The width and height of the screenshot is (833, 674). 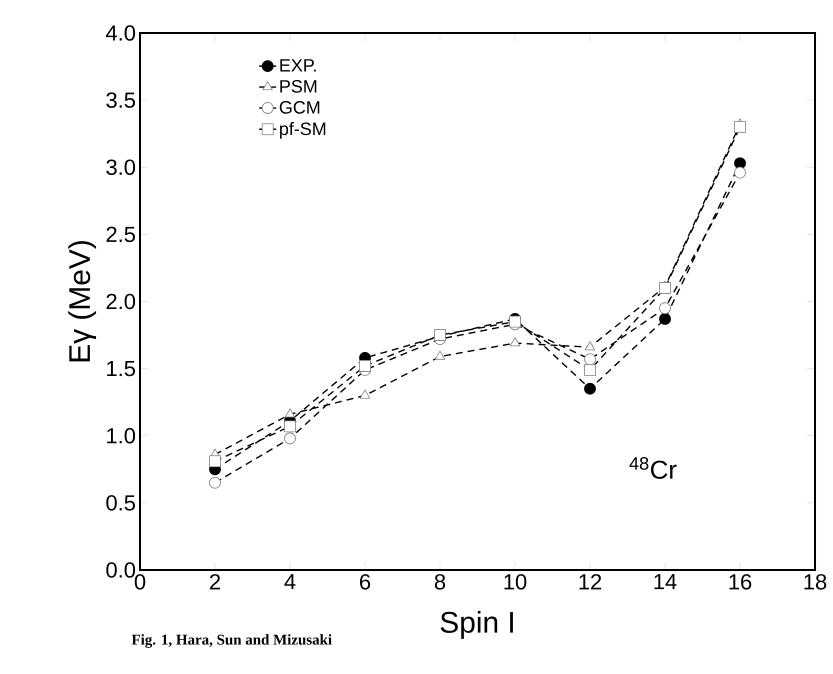 What do you see at coordinates (590, 582) in the screenshot?
I see `x-tick-label: 12` at bounding box center [590, 582].